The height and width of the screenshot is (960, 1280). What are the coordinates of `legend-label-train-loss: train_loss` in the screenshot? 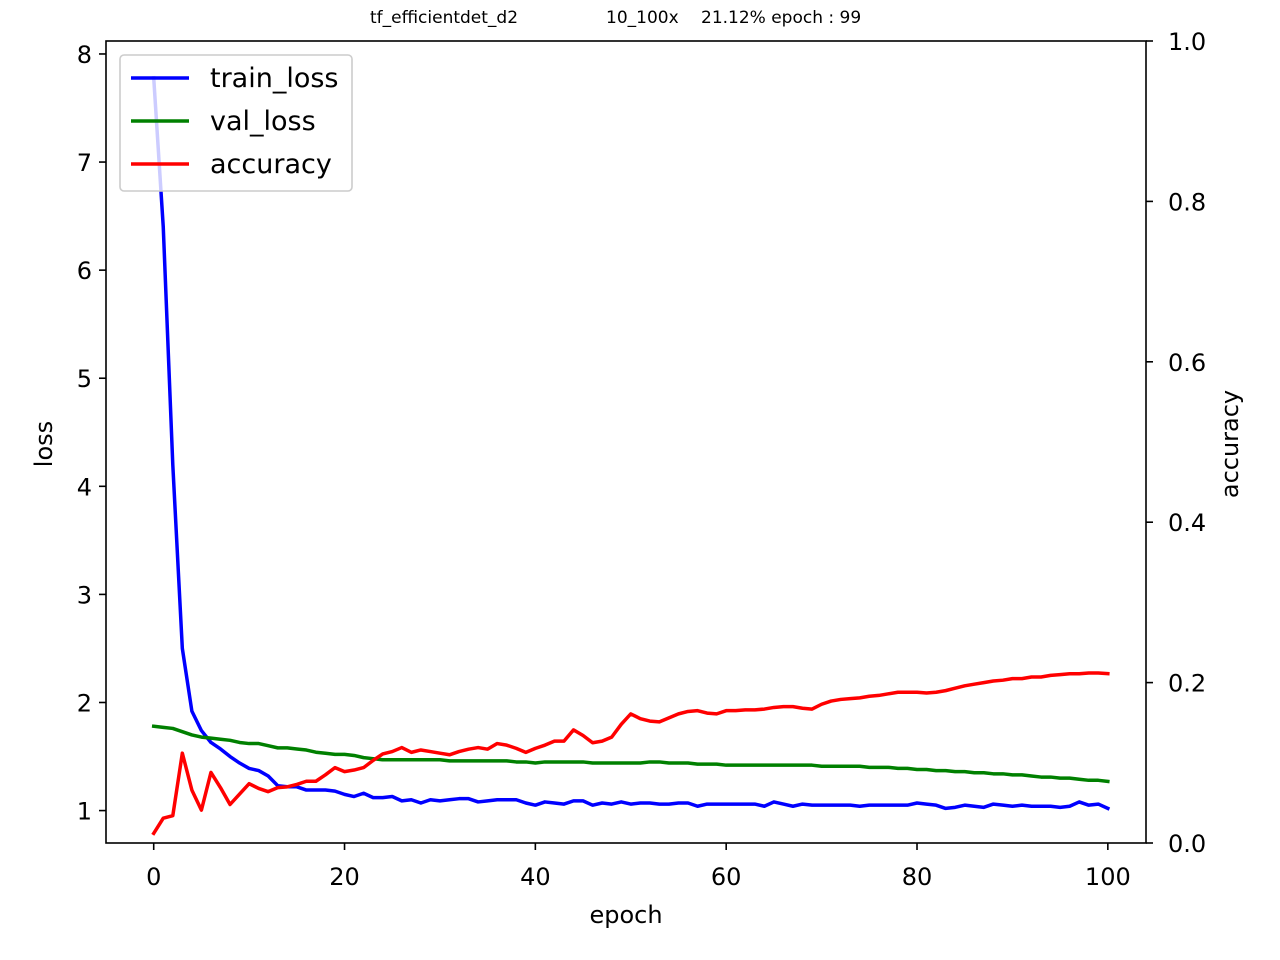 It's located at (274, 78).